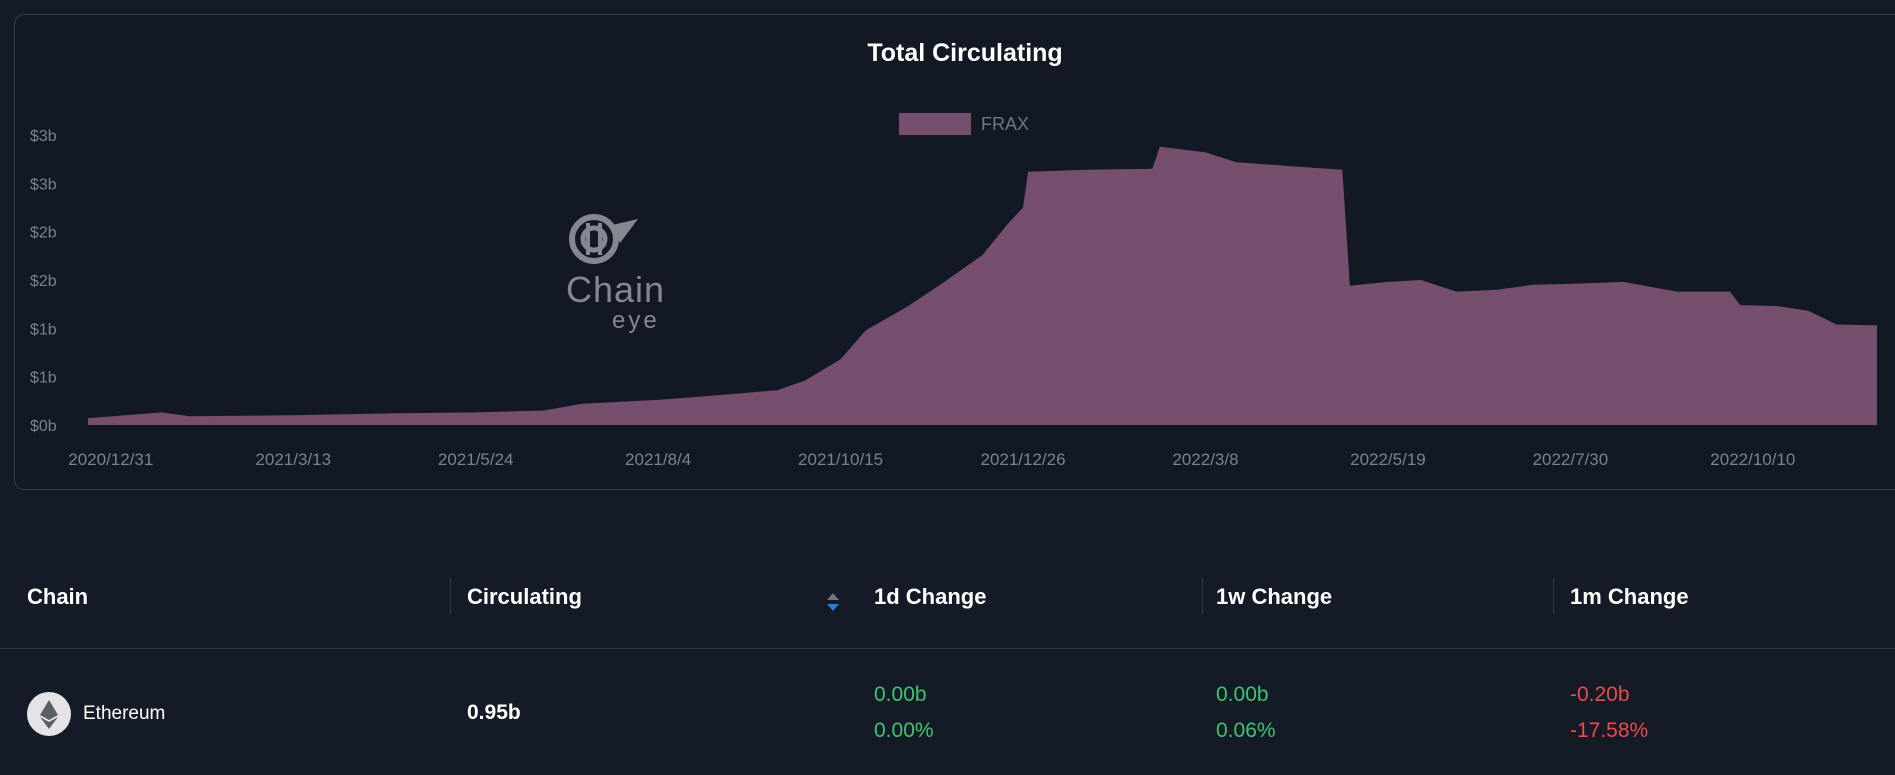 This screenshot has height=775, width=1895. Describe the element at coordinates (58, 596) in the screenshot. I see `header-chain: Chain` at that location.